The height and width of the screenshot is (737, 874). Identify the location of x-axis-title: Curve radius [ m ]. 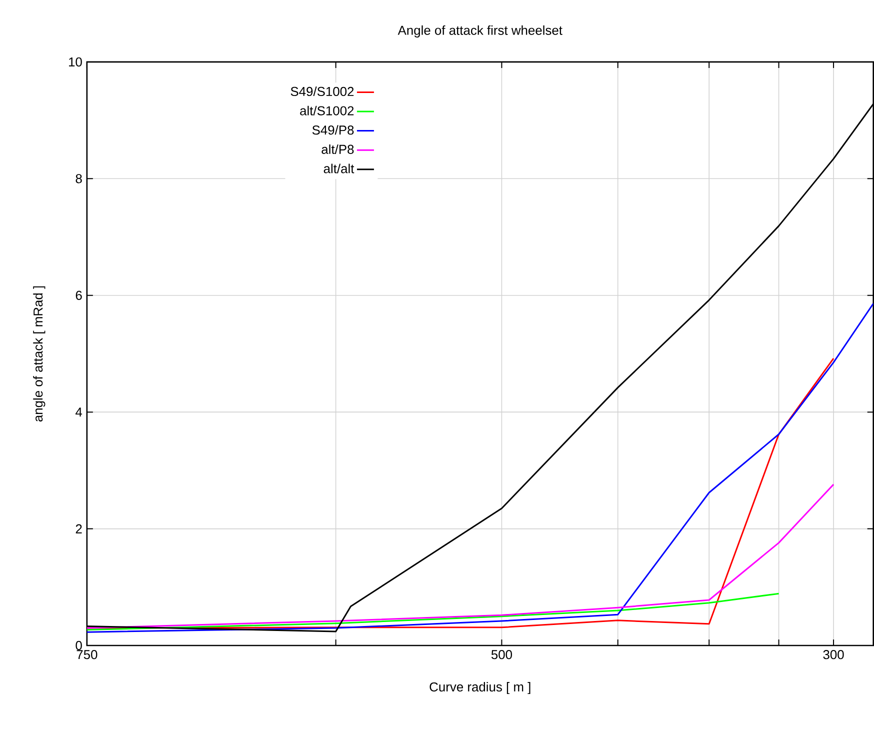
(480, 688).